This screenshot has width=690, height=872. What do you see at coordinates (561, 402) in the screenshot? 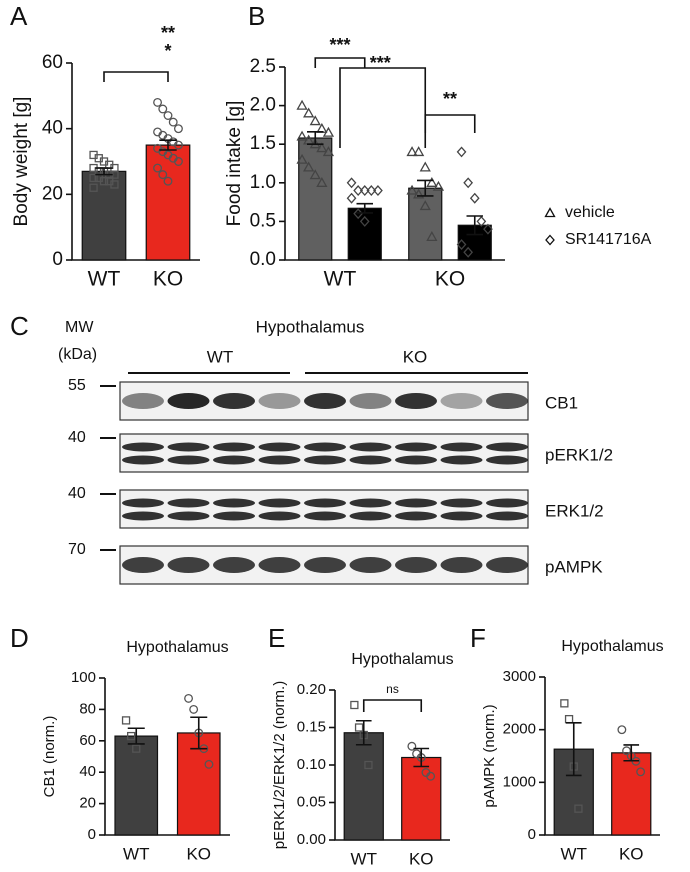
I see `blot-label: CB1` at bounding box center [561, 402].